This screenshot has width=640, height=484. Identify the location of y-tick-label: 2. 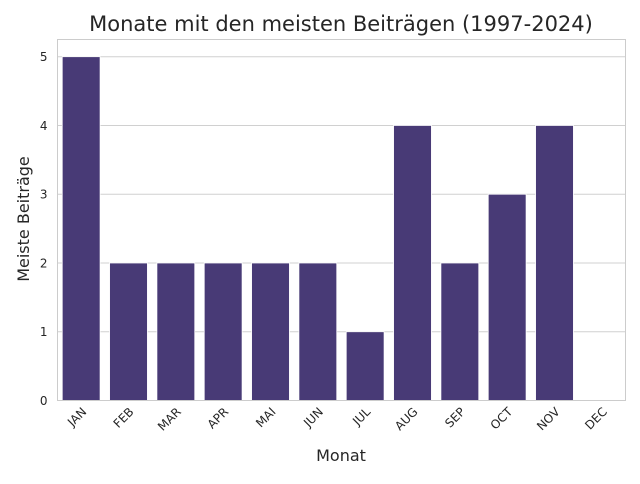
(44, 263).